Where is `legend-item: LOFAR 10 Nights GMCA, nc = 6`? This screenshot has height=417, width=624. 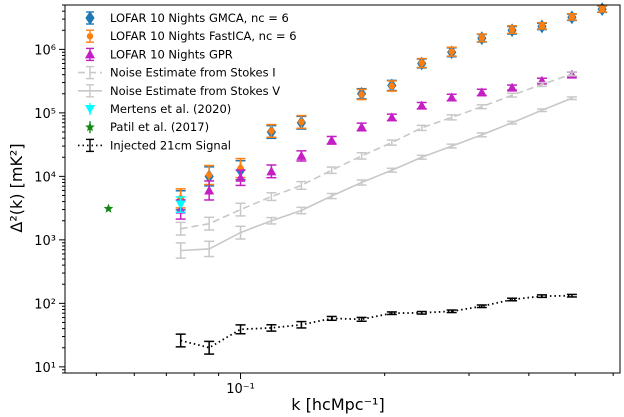 legend-item: LOFAR 10 Nights GMCA, nc = 6 is located at coordinates (187, 18).